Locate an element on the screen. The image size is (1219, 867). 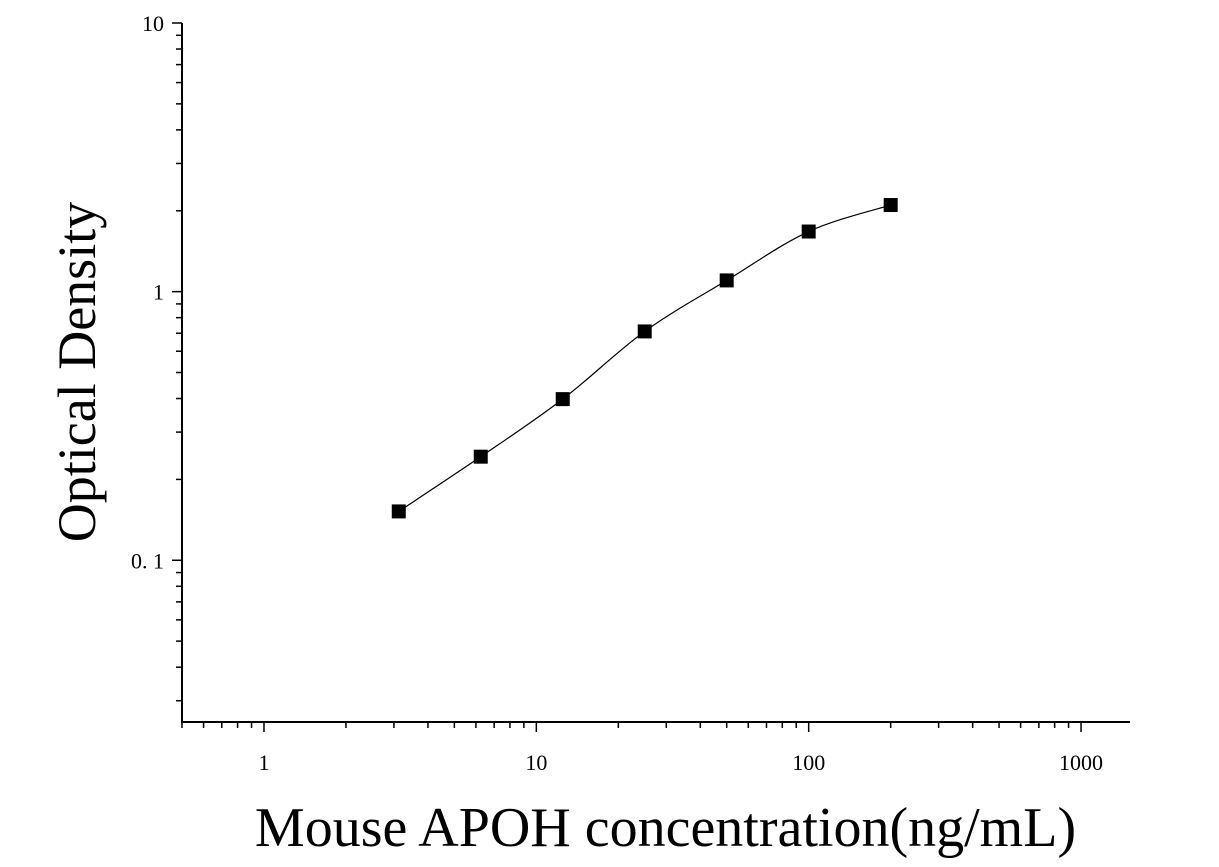
y-tick-label: 1 is located at coordinates (158, 292).